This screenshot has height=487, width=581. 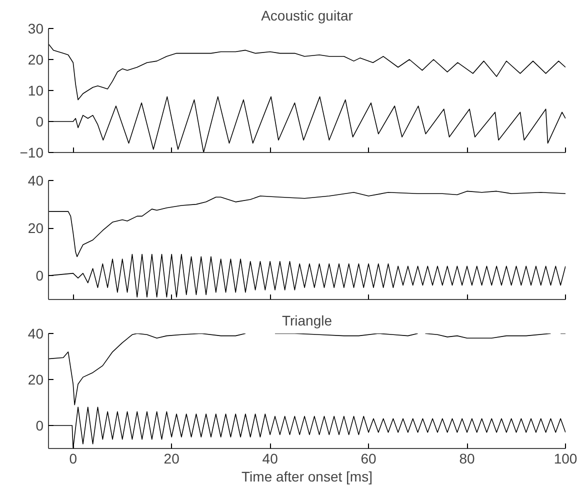 I want to click on x-axis-title: Time after onset [ms], so click(x=307, y=476).